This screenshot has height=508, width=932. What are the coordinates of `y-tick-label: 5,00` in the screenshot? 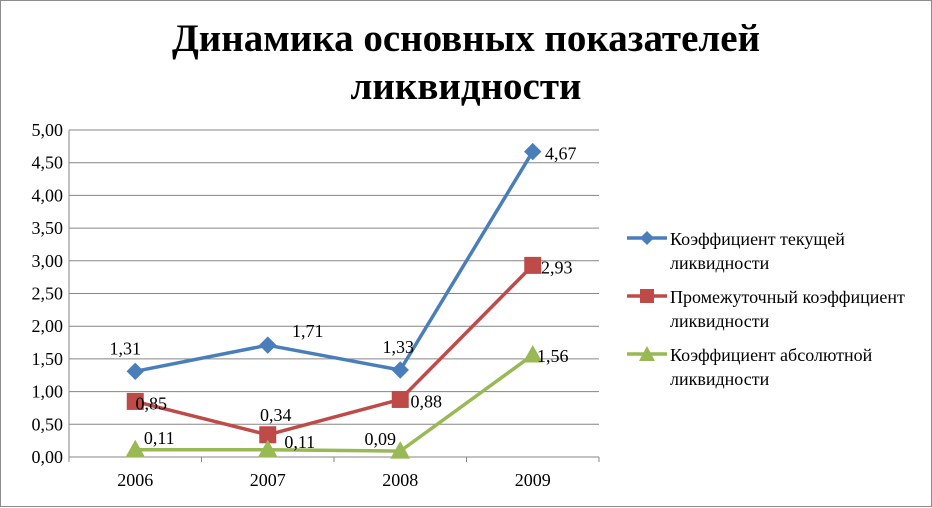 It's located at (48, 130).